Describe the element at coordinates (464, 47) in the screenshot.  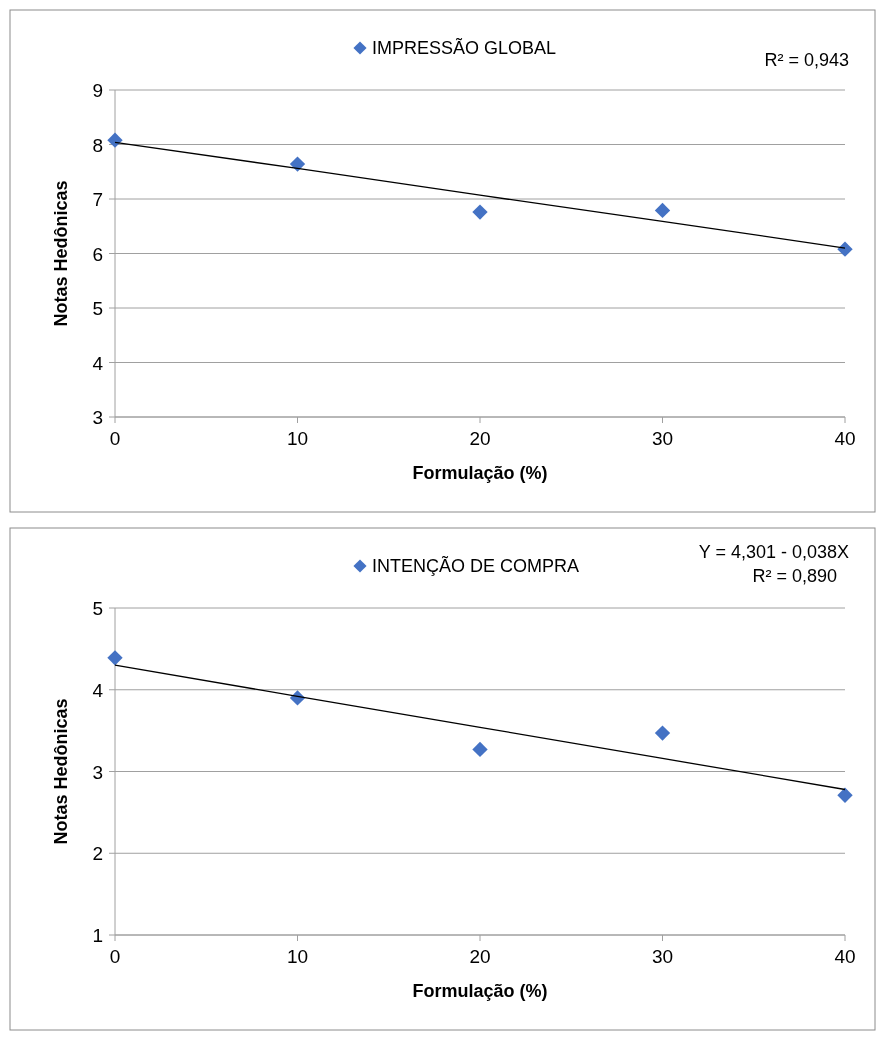
I see `legend-label: IMPRESSÃO GLOBAL` at that location.